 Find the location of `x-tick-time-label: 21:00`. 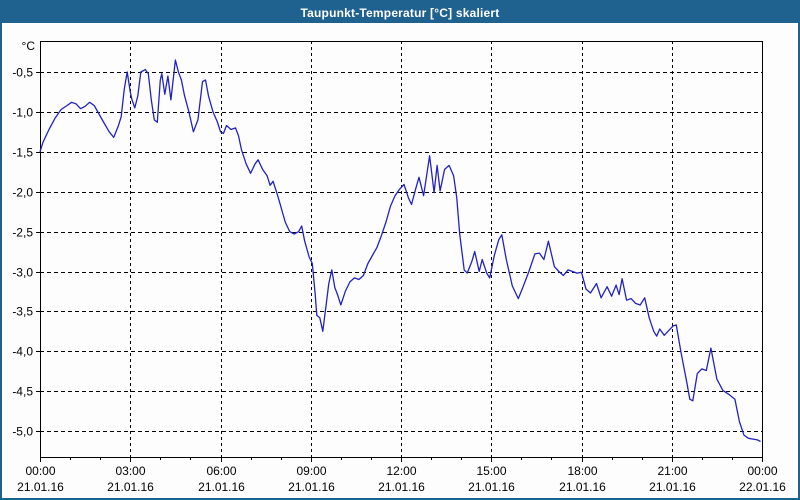

x-tick-time-label: 21:00 is located at coordinates (672, 471).